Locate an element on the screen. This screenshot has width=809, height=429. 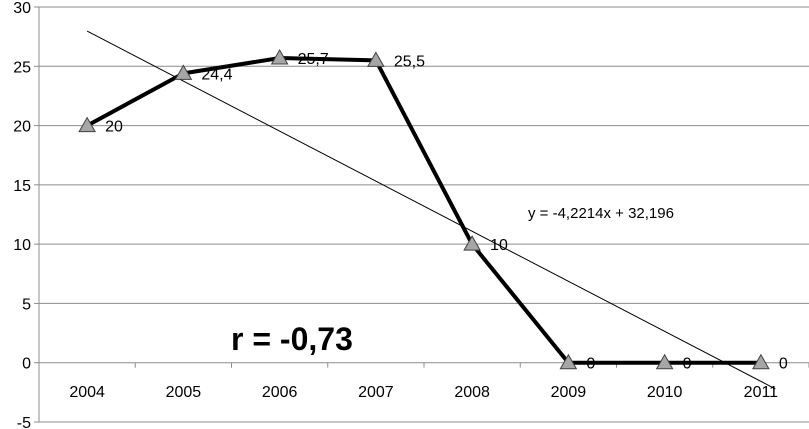
data-label: 25,5 is located at coordinates (409, 61).